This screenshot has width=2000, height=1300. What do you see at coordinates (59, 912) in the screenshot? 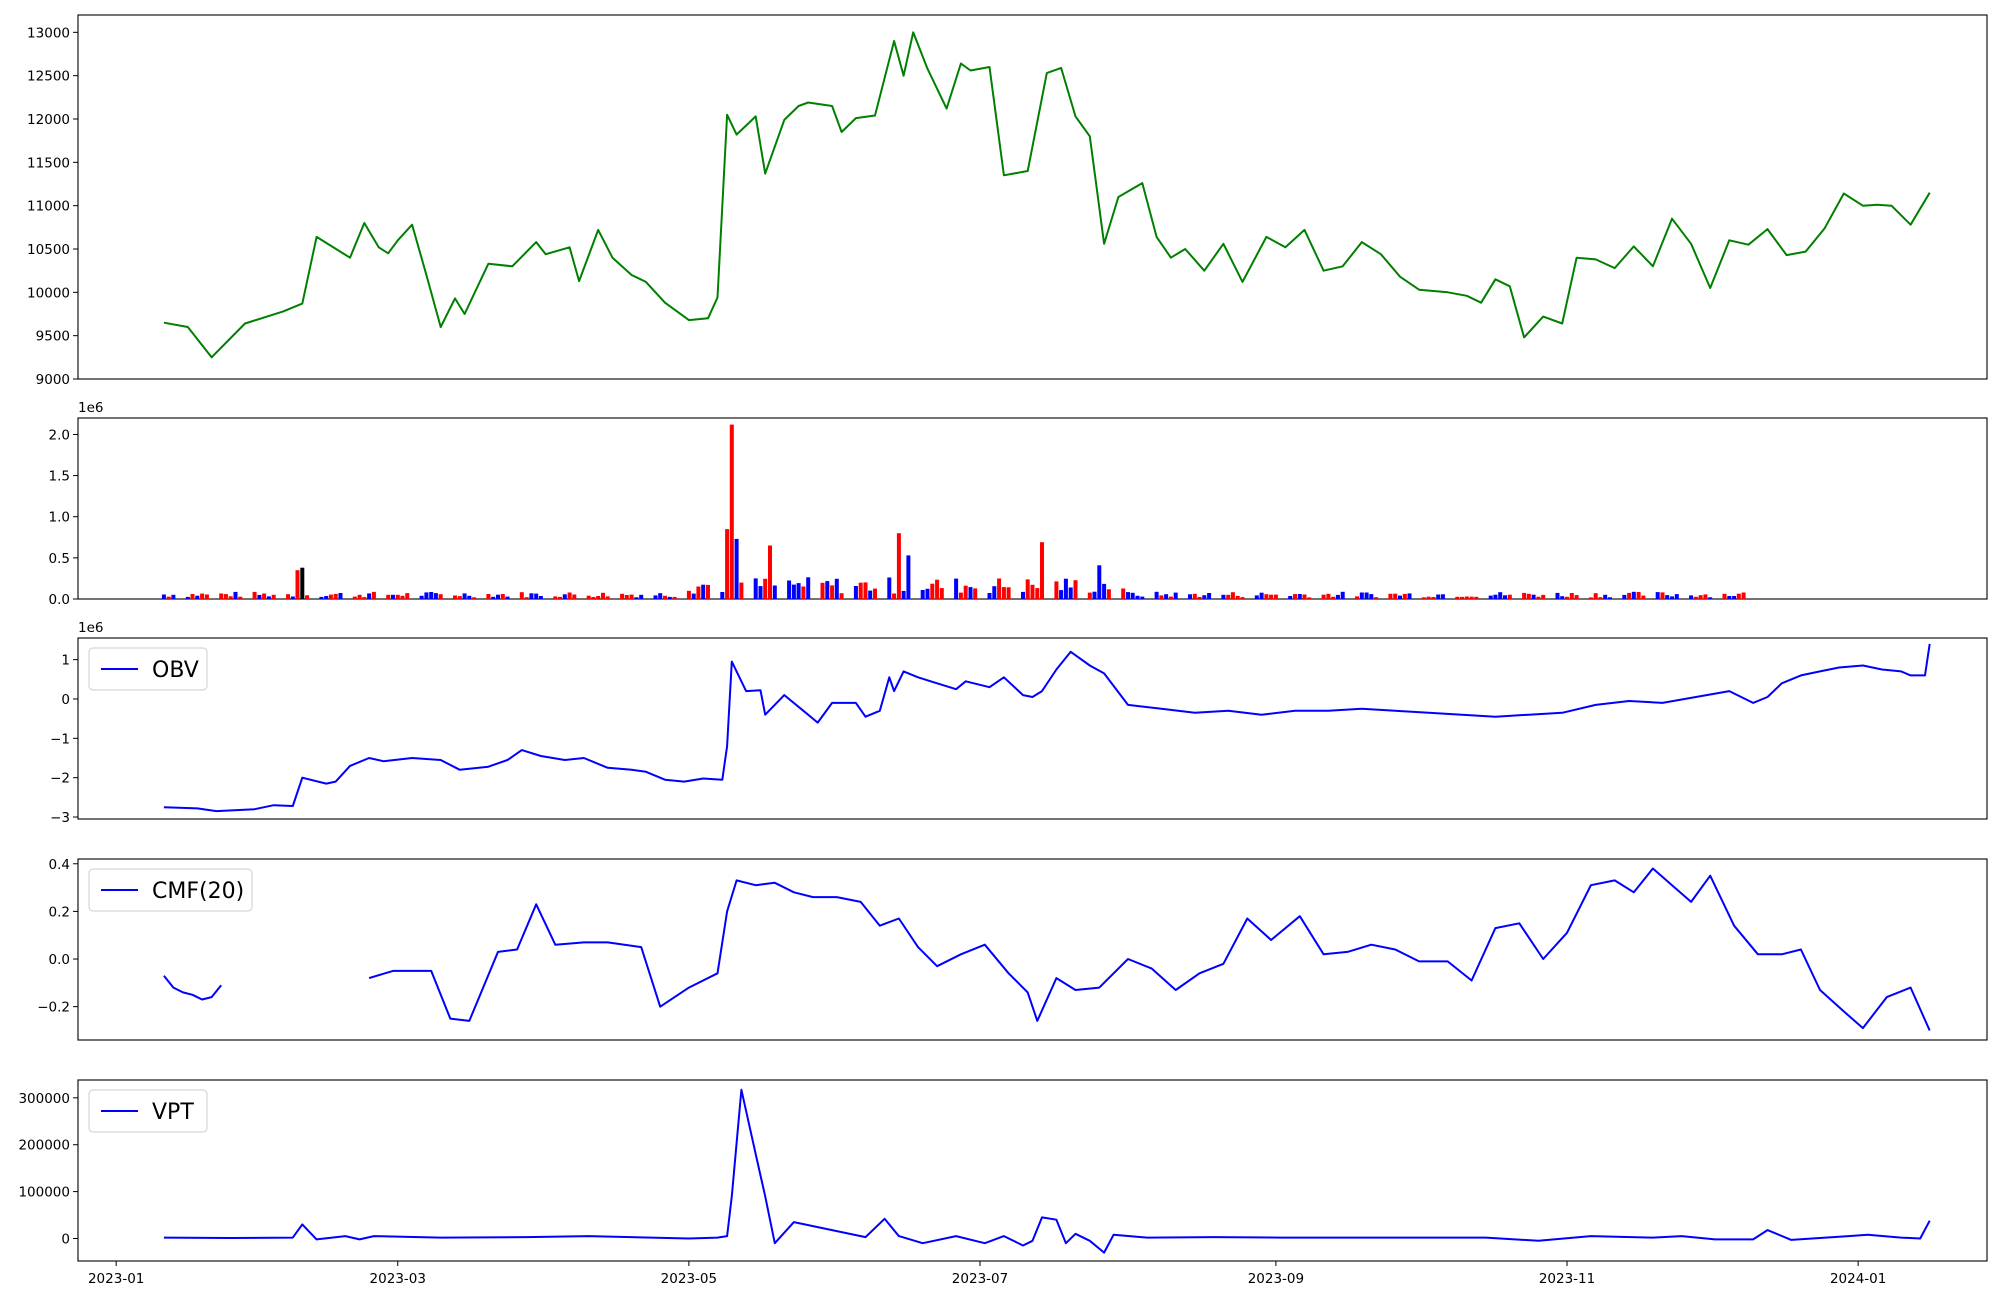
I see `cmf-ytick-label: 0.2` at bounding box center [59, 912].